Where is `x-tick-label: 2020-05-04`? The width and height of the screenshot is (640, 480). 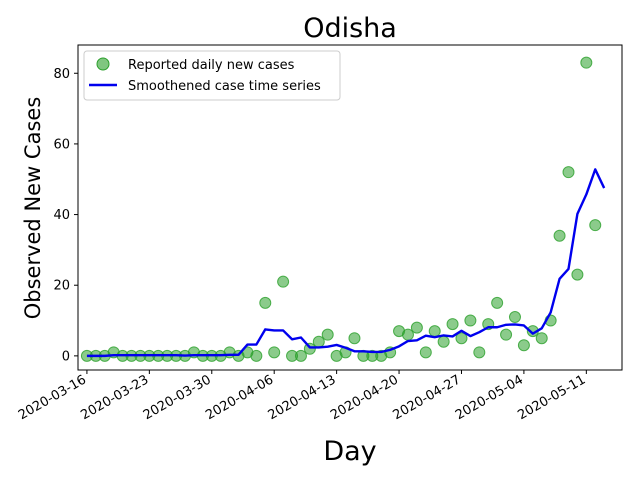
x-tick-label: 2020-05-04 is located at coordinates (489, 397).